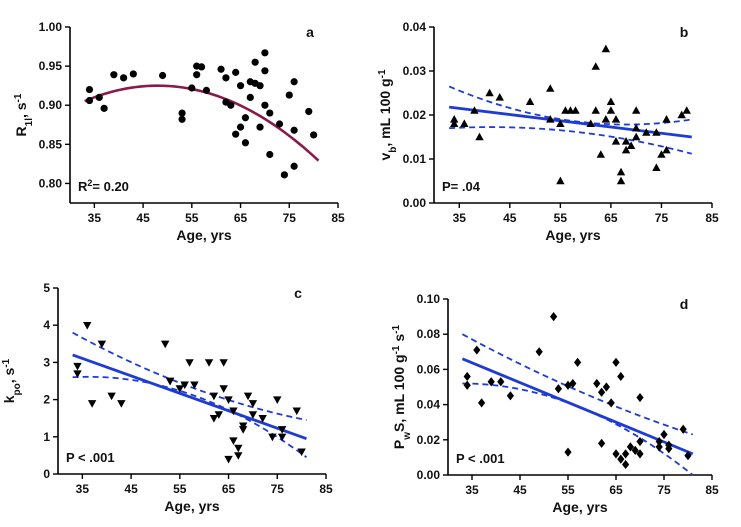  I want to click on y-tick-label: 0, so click(46, 474).